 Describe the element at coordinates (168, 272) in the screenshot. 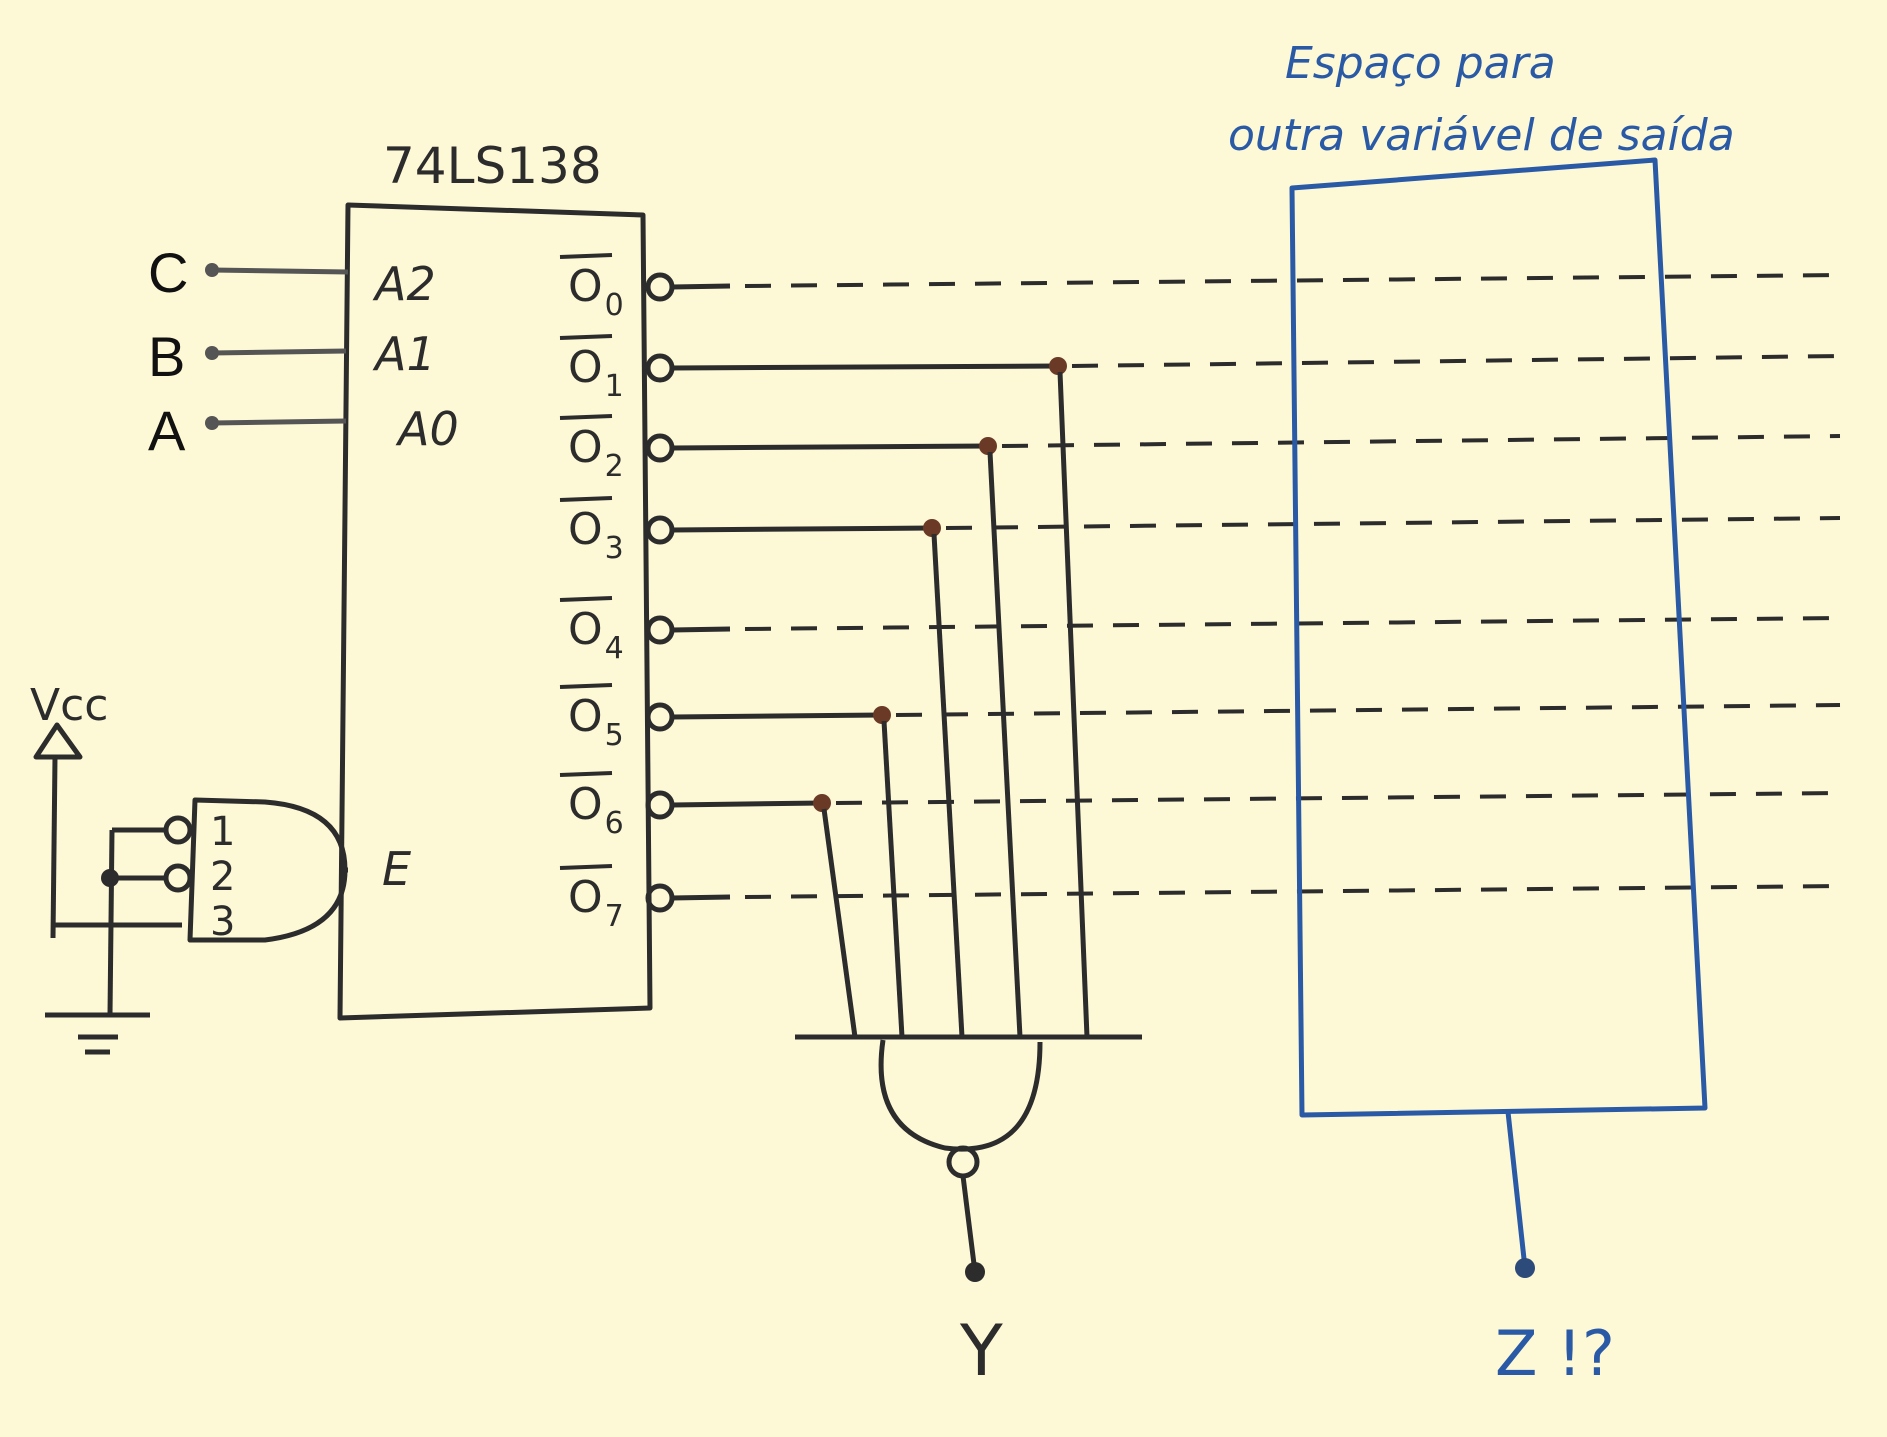

I see `input-label-c: C` at that location.